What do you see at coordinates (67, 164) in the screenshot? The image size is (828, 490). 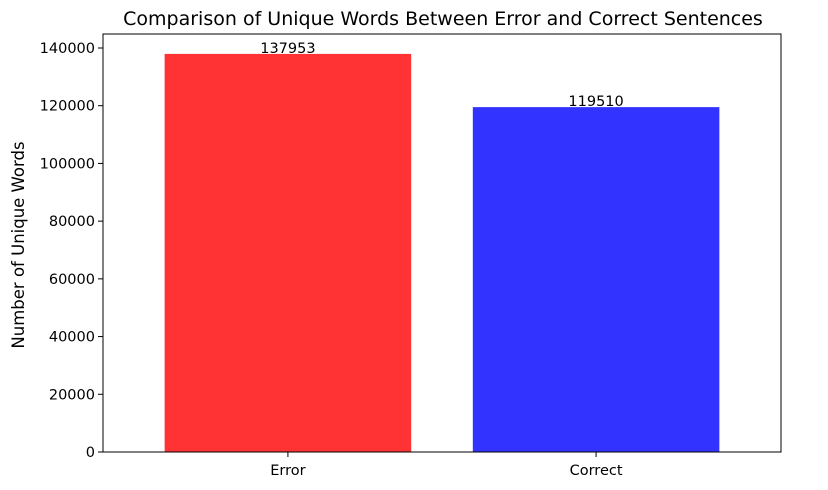 I see `y-tick-label: 100000` at bounding box center [67, 164].